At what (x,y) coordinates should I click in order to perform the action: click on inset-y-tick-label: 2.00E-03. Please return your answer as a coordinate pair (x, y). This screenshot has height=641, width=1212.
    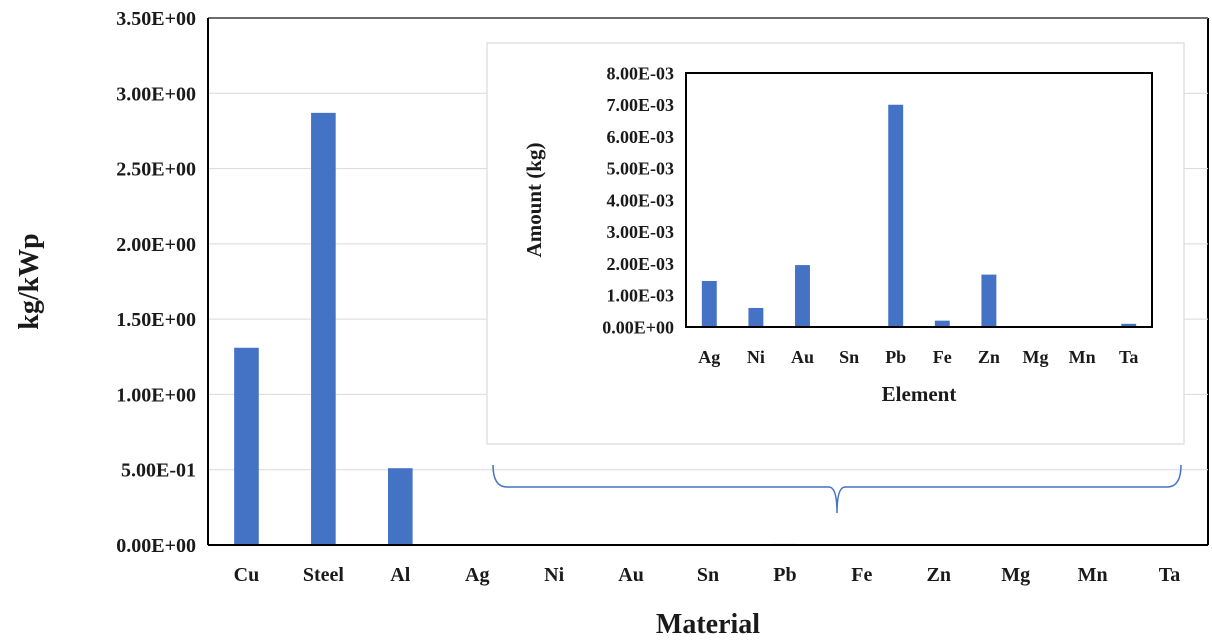
    Looking at the image, I should click on (641, 264).